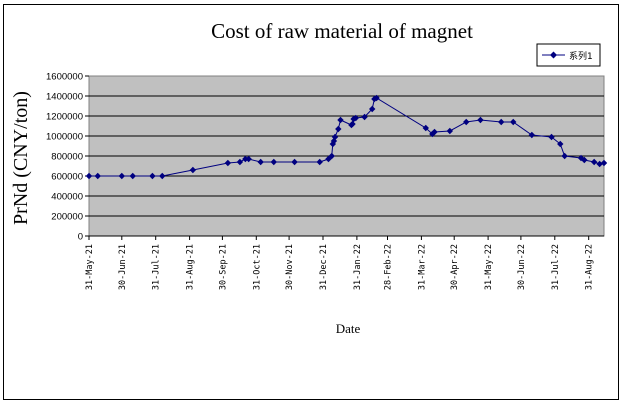 Image resolution: width=625 pixels, height=410 pixels. Describe the element at coordinates (358, 267) in the screenshot. I see `x-tick-label: 31-Jan-22` at that location.